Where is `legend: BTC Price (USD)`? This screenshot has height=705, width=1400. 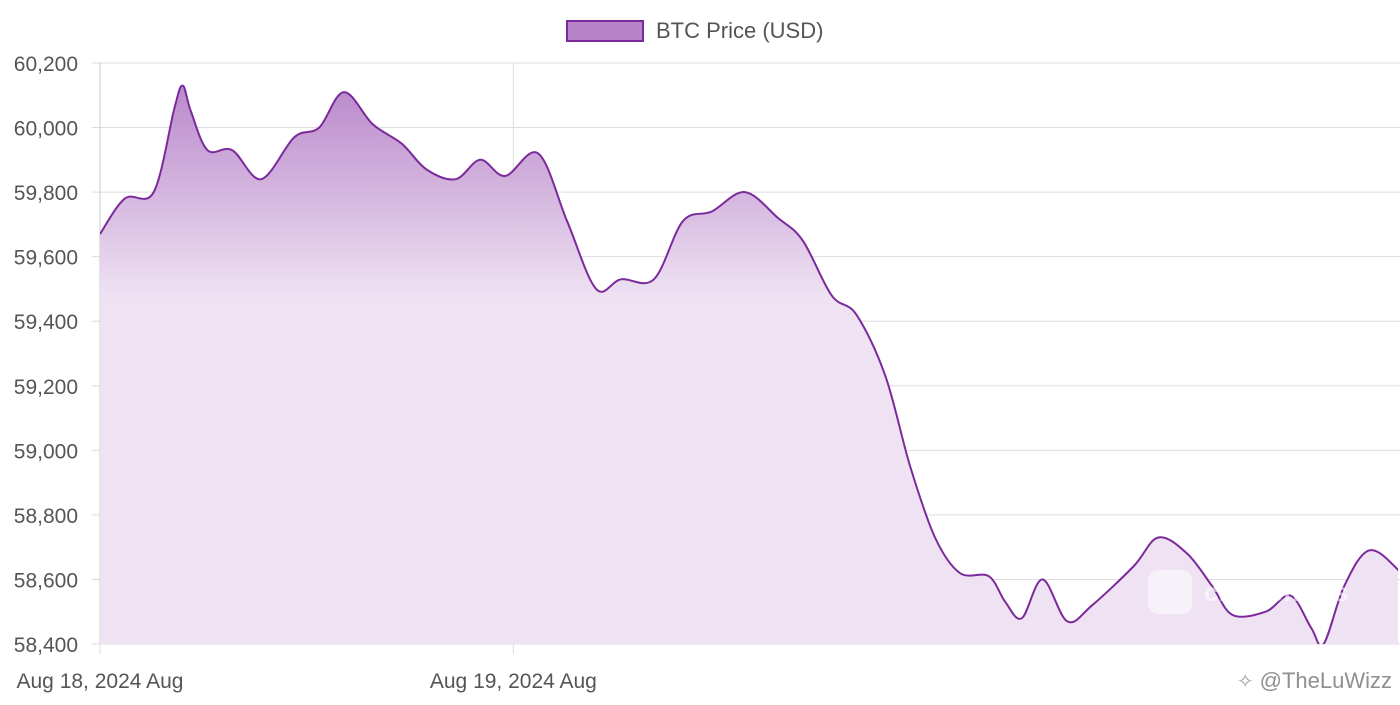
legend: BTC Price (USD) is located at coordinates (694, 31).